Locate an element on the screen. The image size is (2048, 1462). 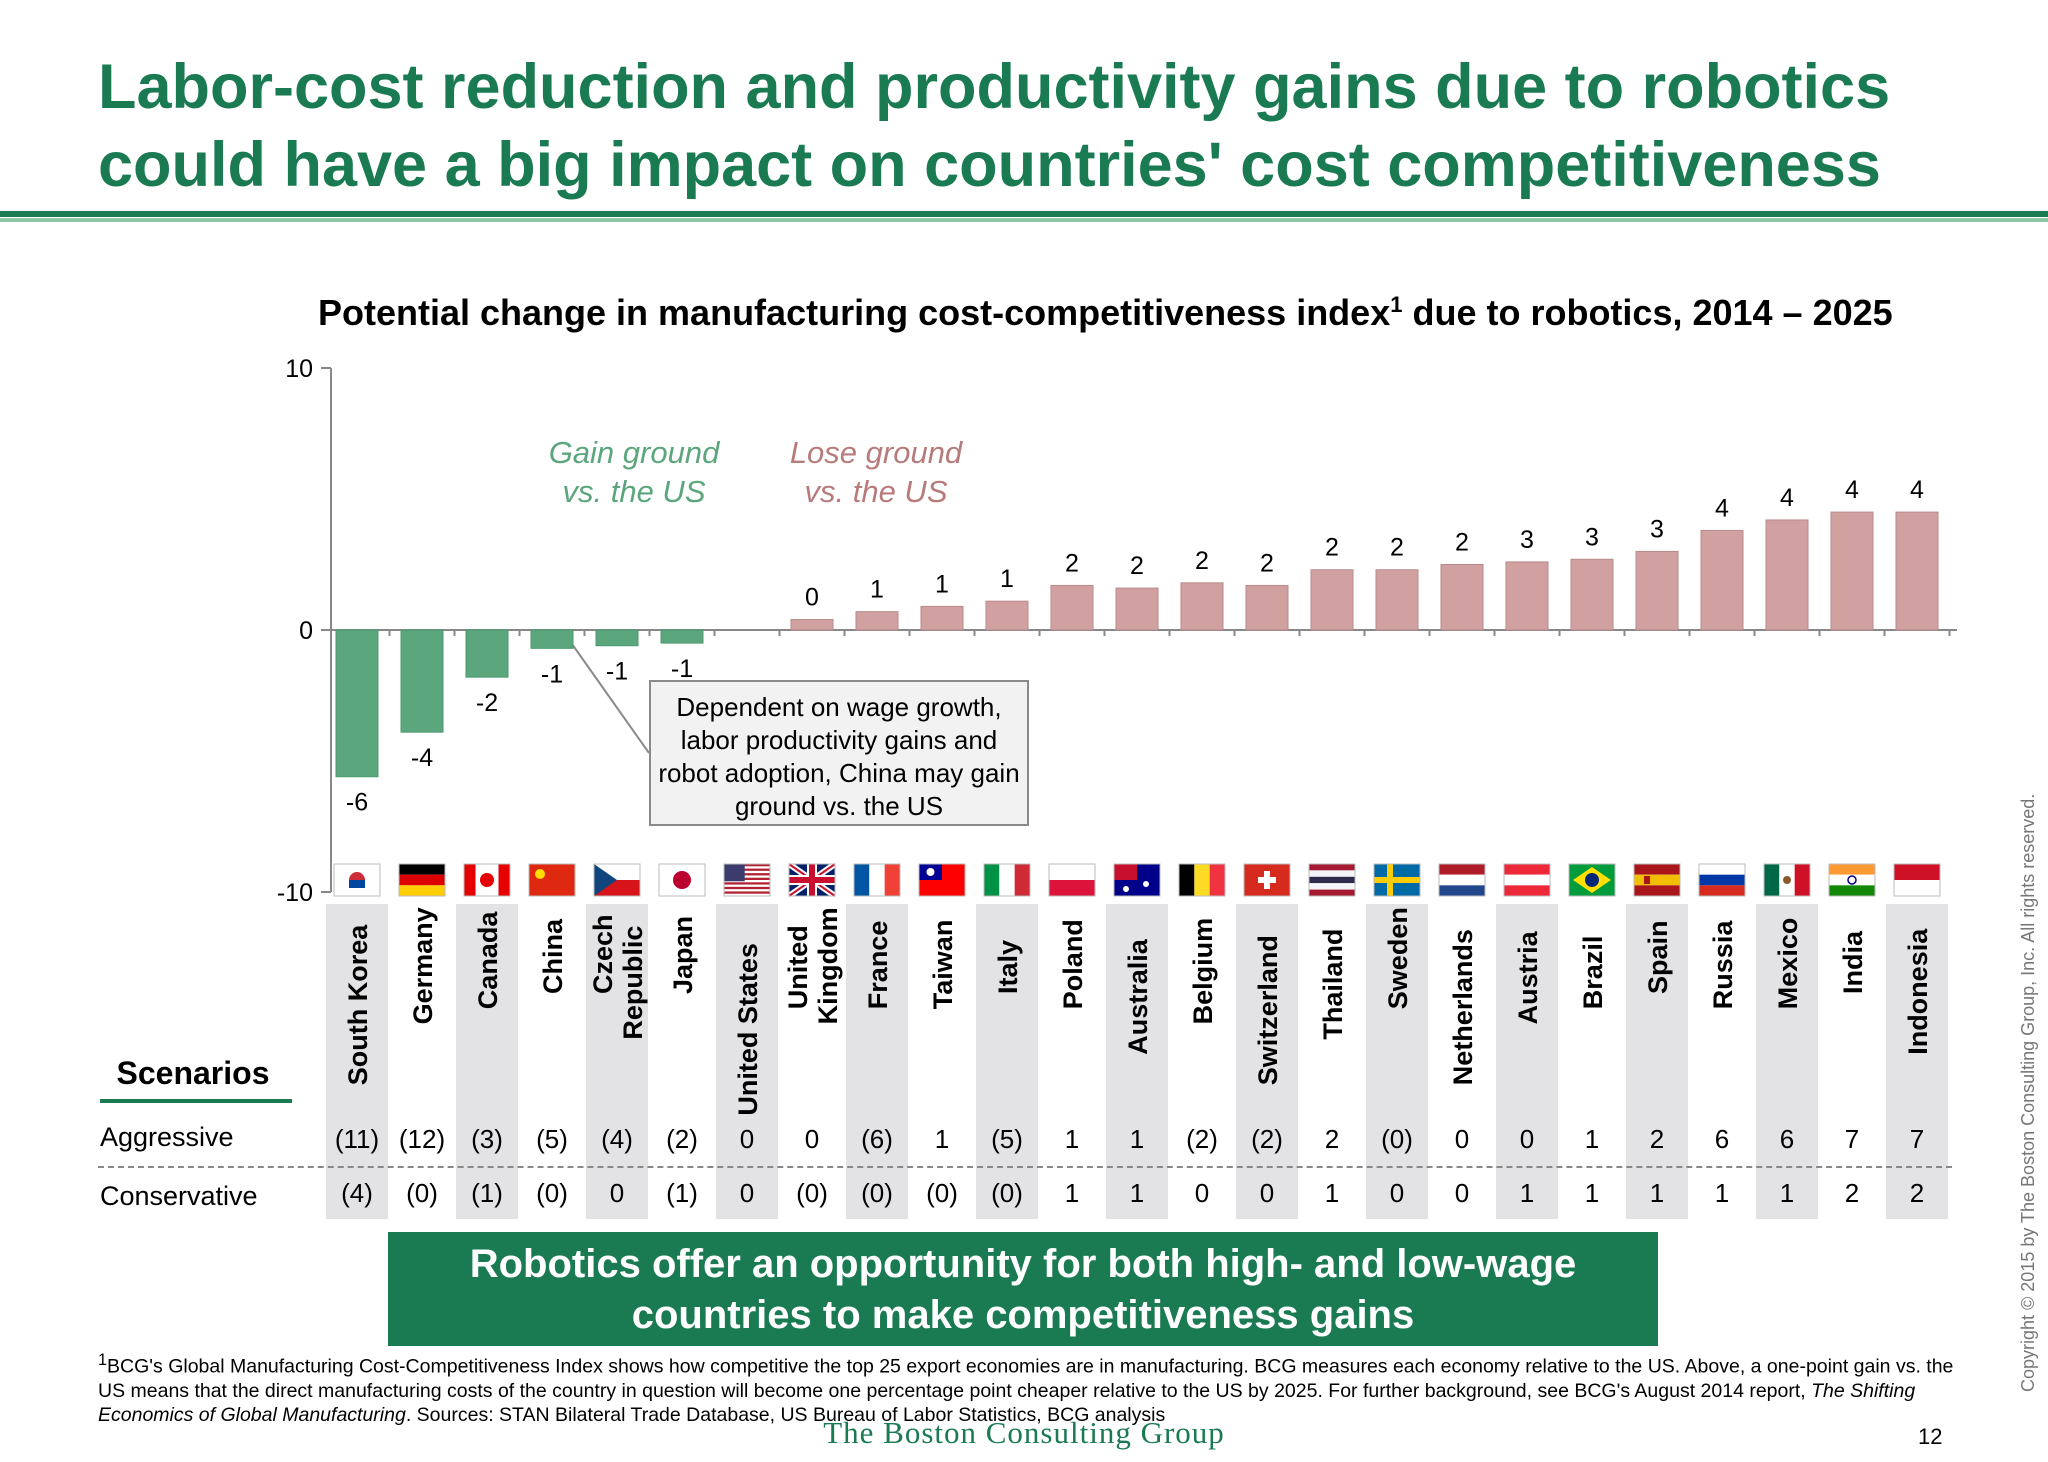
y-tick-label: 10 is located at coordinates (299, 369).